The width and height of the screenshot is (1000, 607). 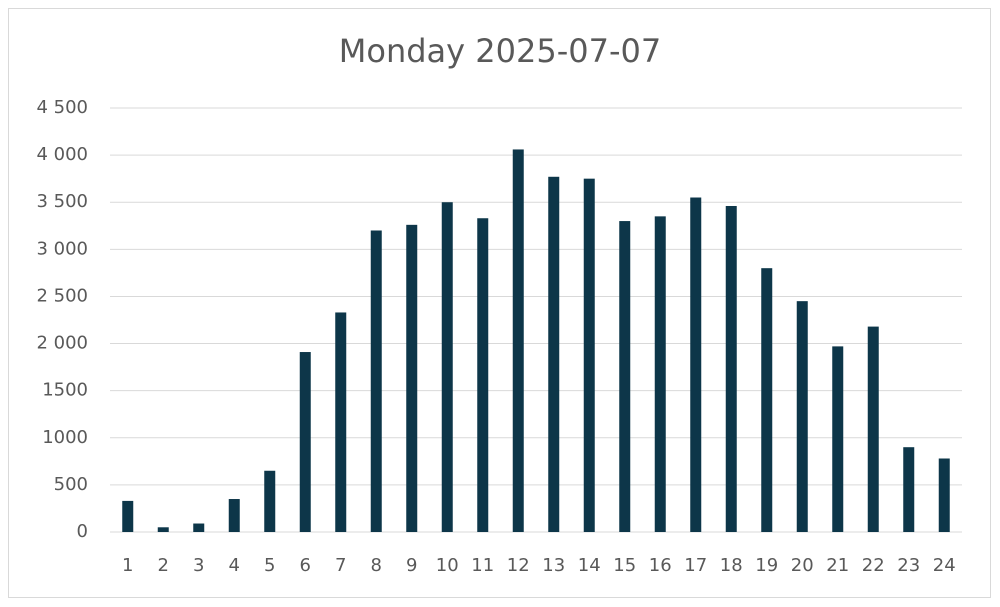 I want to click on x-tick-label: 3, so click(x=198, y=565).